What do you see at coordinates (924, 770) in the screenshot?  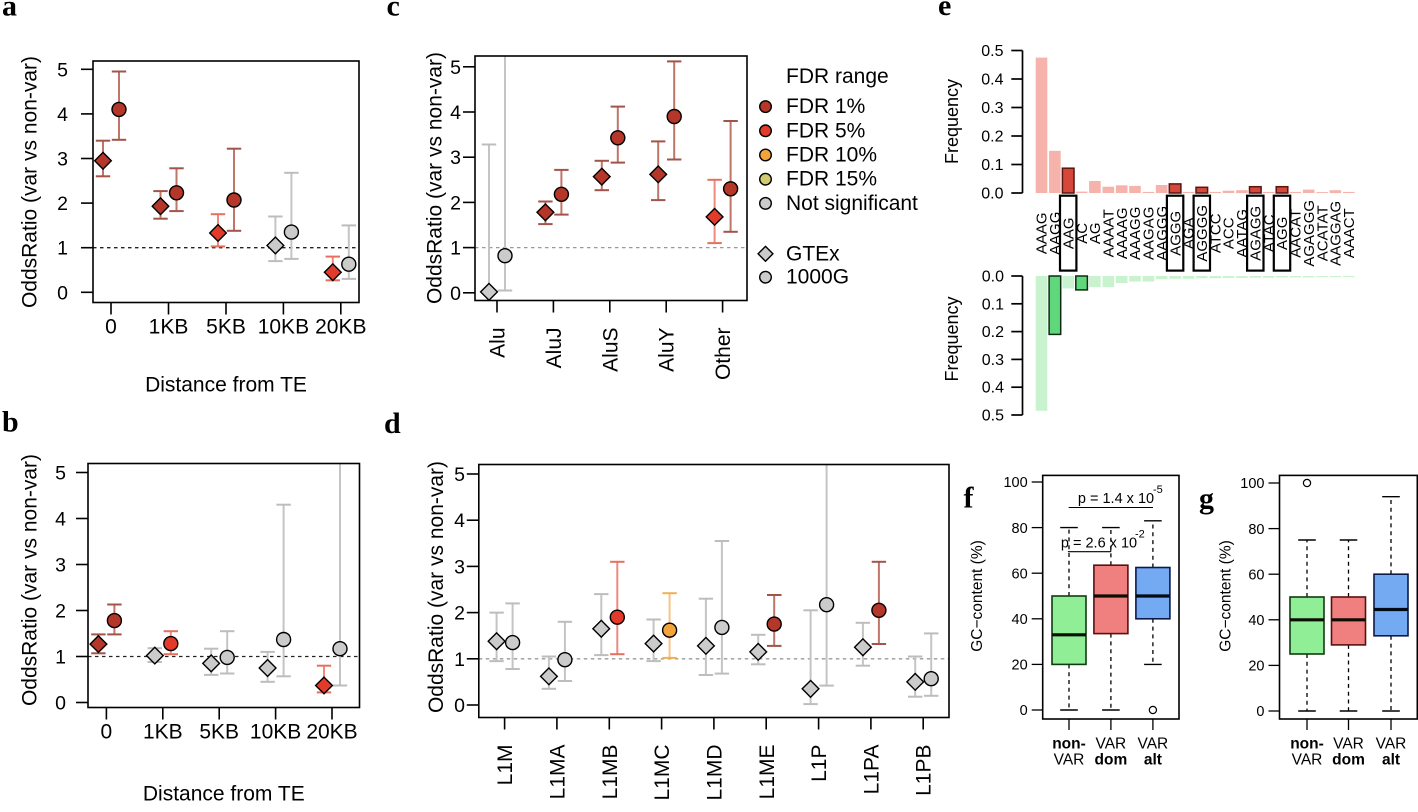 I see `svg-text: L1PB` at bounding box center [924, 770].